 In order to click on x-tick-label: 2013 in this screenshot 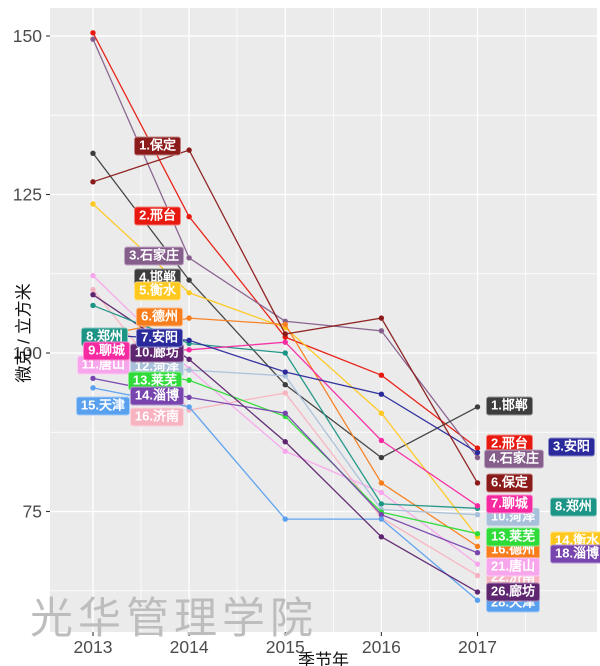, I will do `click(93, 647)`.